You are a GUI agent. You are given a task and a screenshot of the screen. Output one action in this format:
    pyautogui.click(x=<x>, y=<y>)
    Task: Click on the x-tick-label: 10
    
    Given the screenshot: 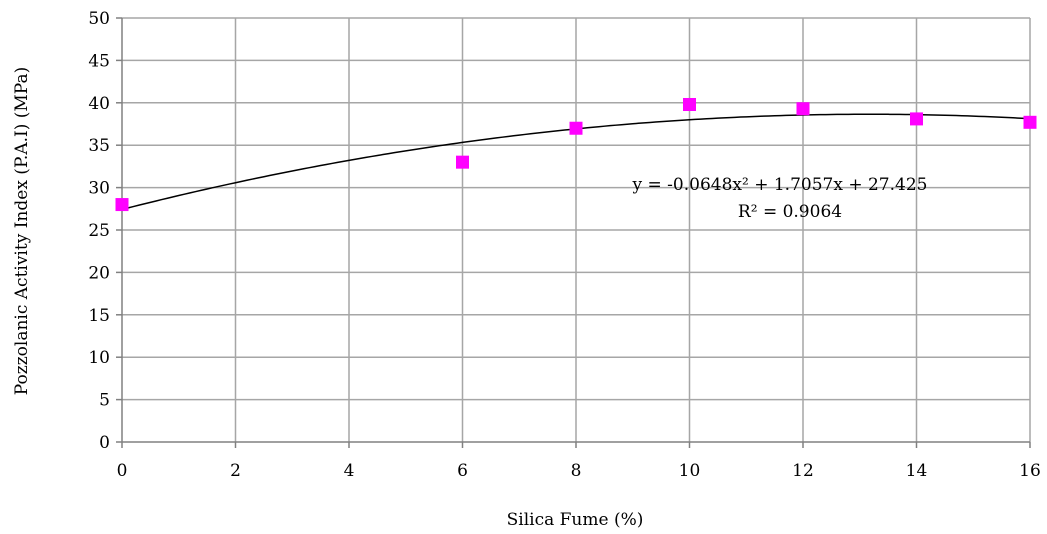 What is the action you would take?
    pyautogui.click(x=690, y=471)
    